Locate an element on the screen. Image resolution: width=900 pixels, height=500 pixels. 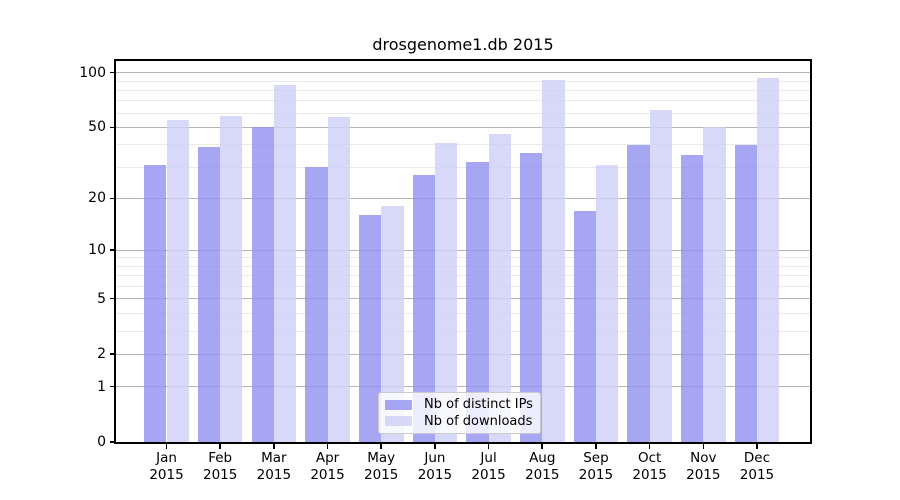
y-tick-label-50: 50 is located at coordinates (97, 127).